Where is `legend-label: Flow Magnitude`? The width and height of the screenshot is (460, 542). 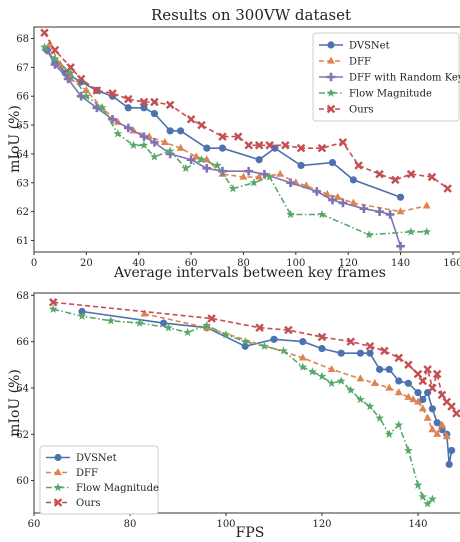 legend-label: Flow Magnitude is located at coordinates (390, 94).